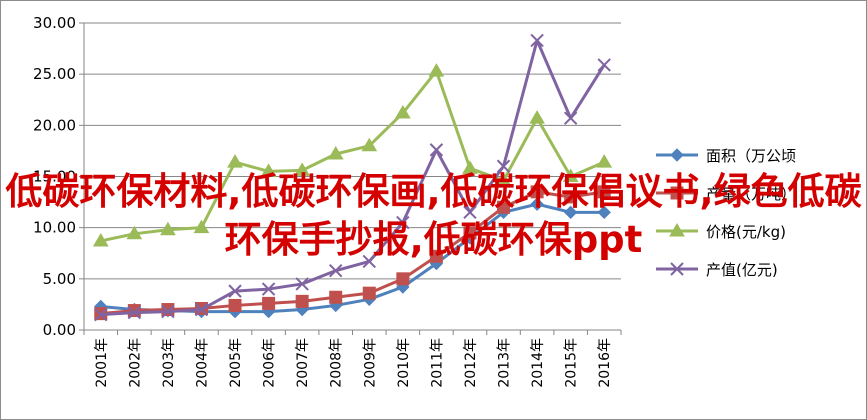  Describe the element at coordinates (505, 363) in the screenshot. I see `x-tick-label: 2013年` at that location.